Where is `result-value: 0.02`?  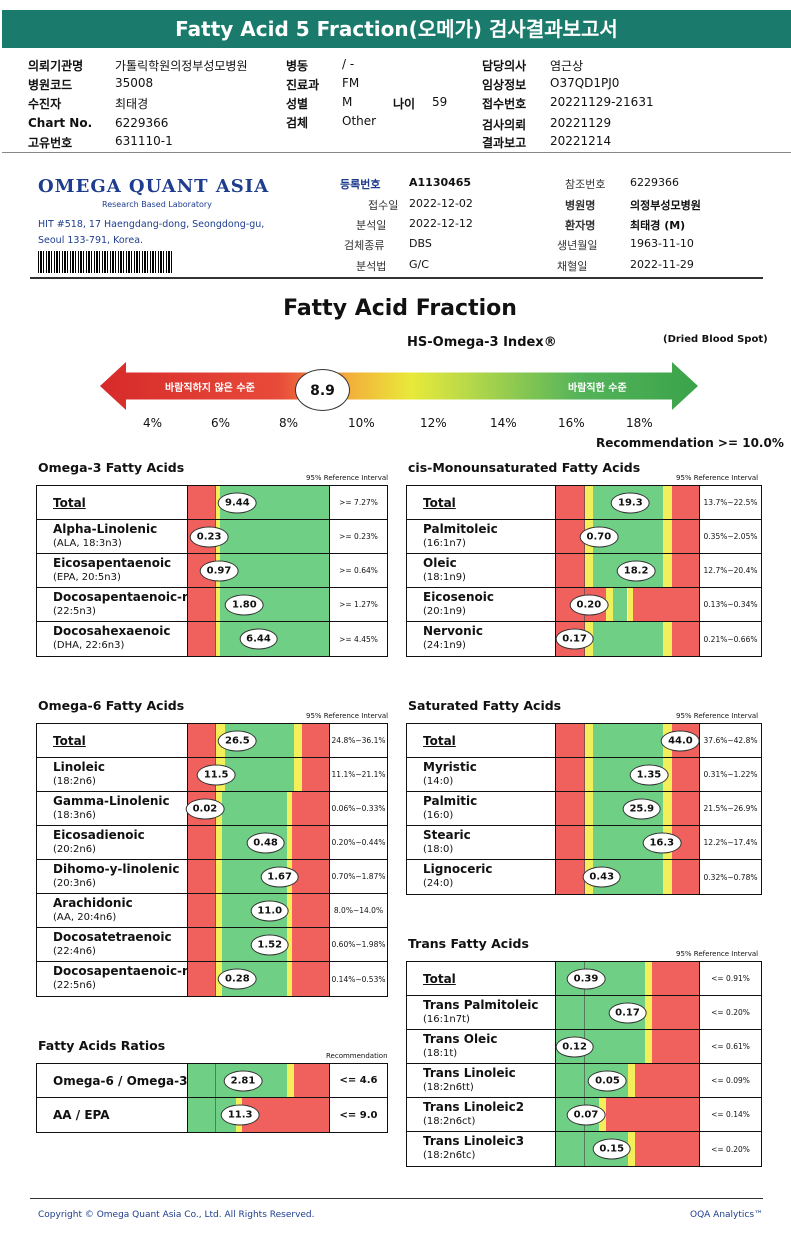 result-value: 0.02 is located at coordinates (205, 808).